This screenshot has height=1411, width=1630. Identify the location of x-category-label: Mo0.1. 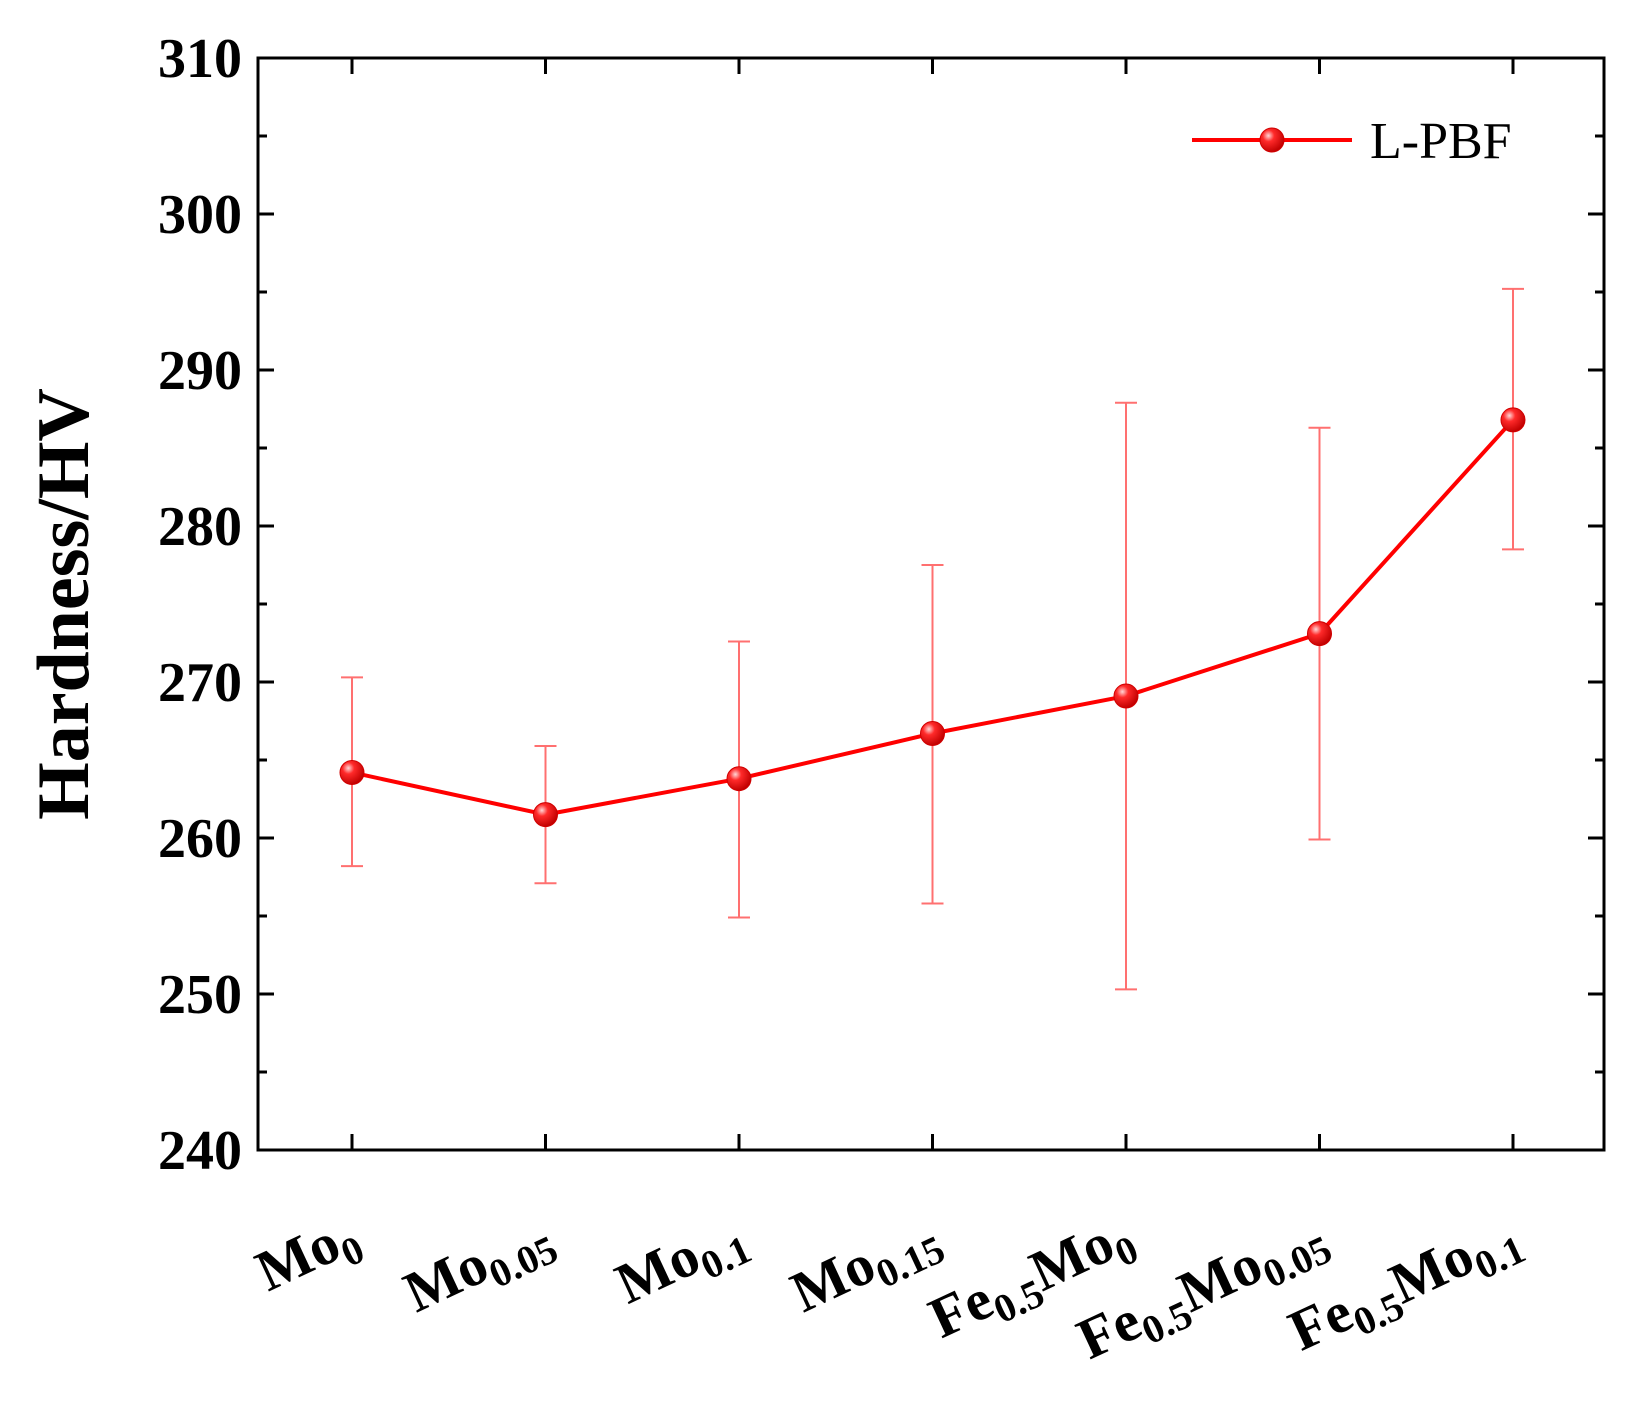
(682, 1262).